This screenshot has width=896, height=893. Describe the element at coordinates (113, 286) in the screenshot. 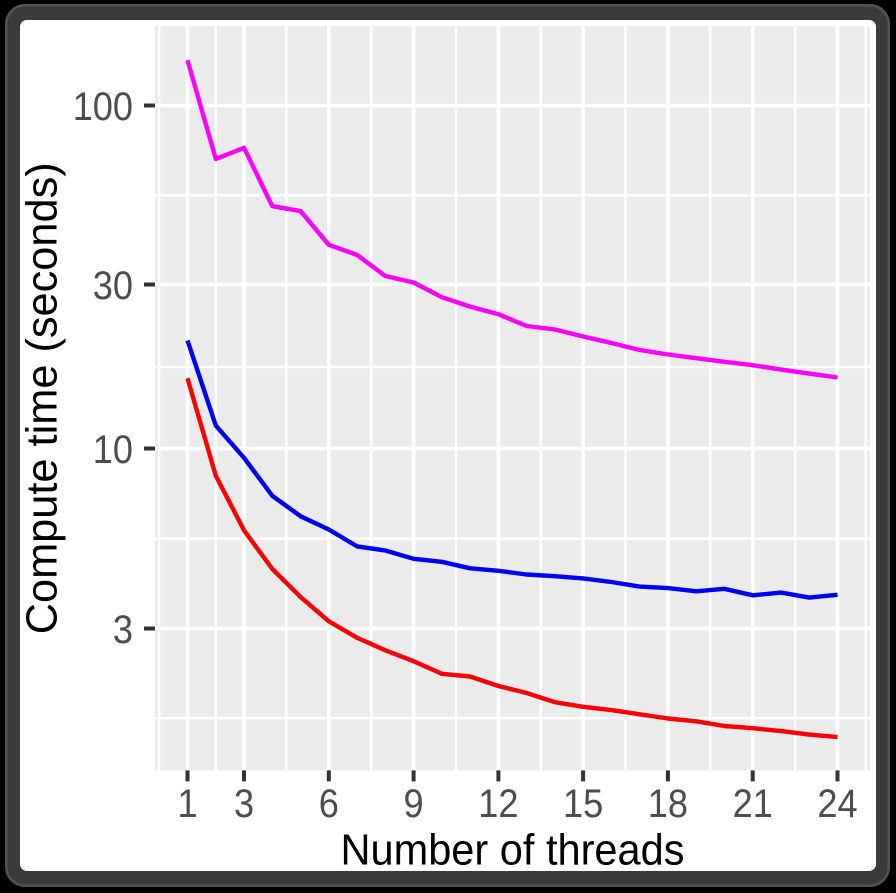

I see `svg-text: 30` at that location.